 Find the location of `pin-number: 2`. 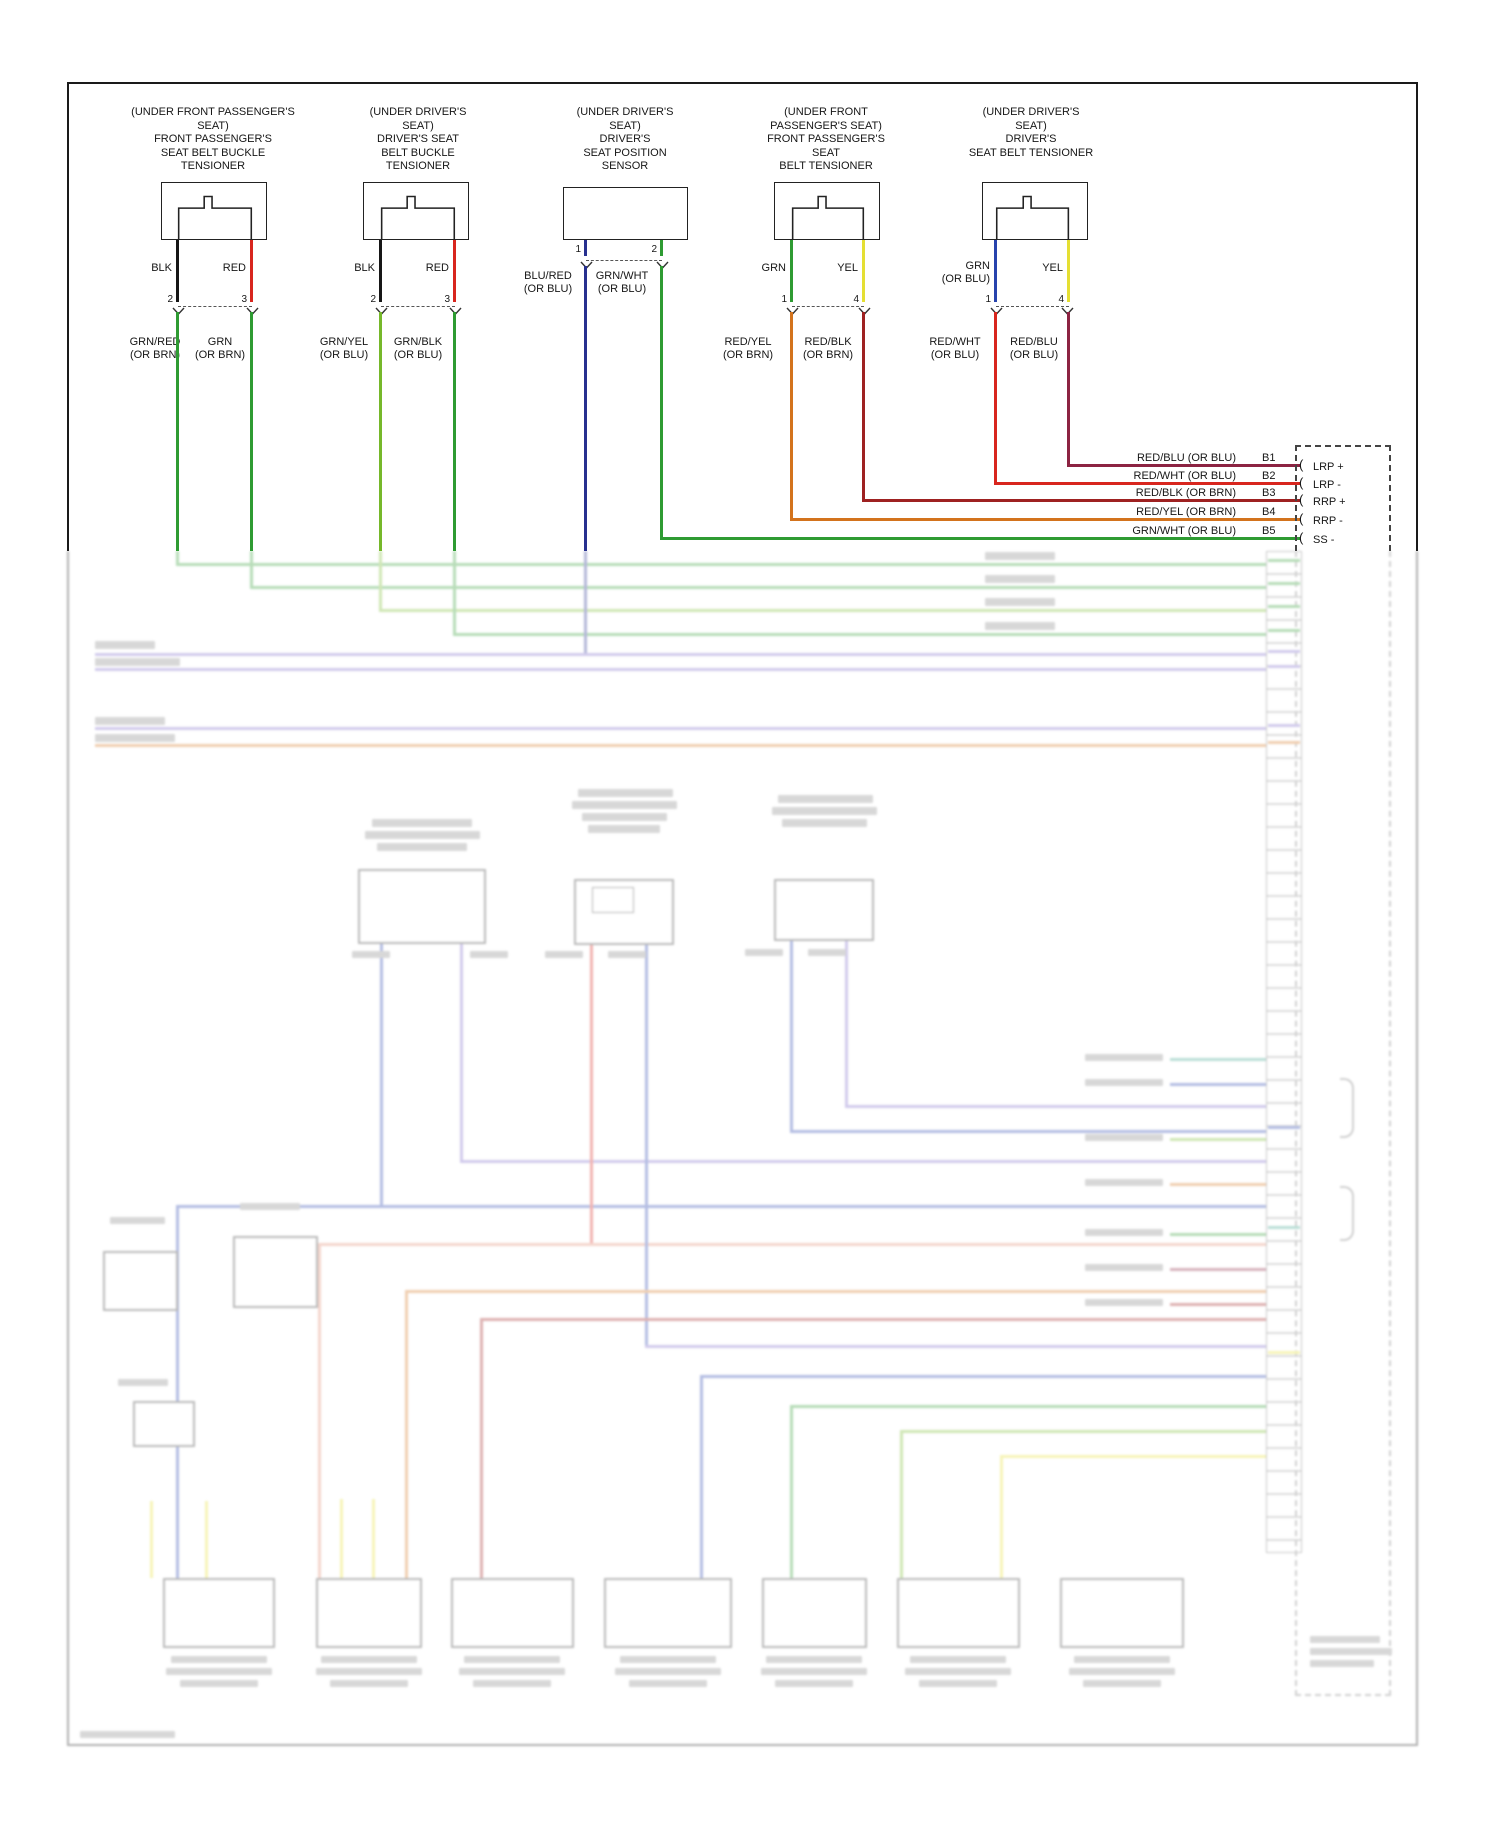

pin-number: 2 is located at coordinates (170, 299).